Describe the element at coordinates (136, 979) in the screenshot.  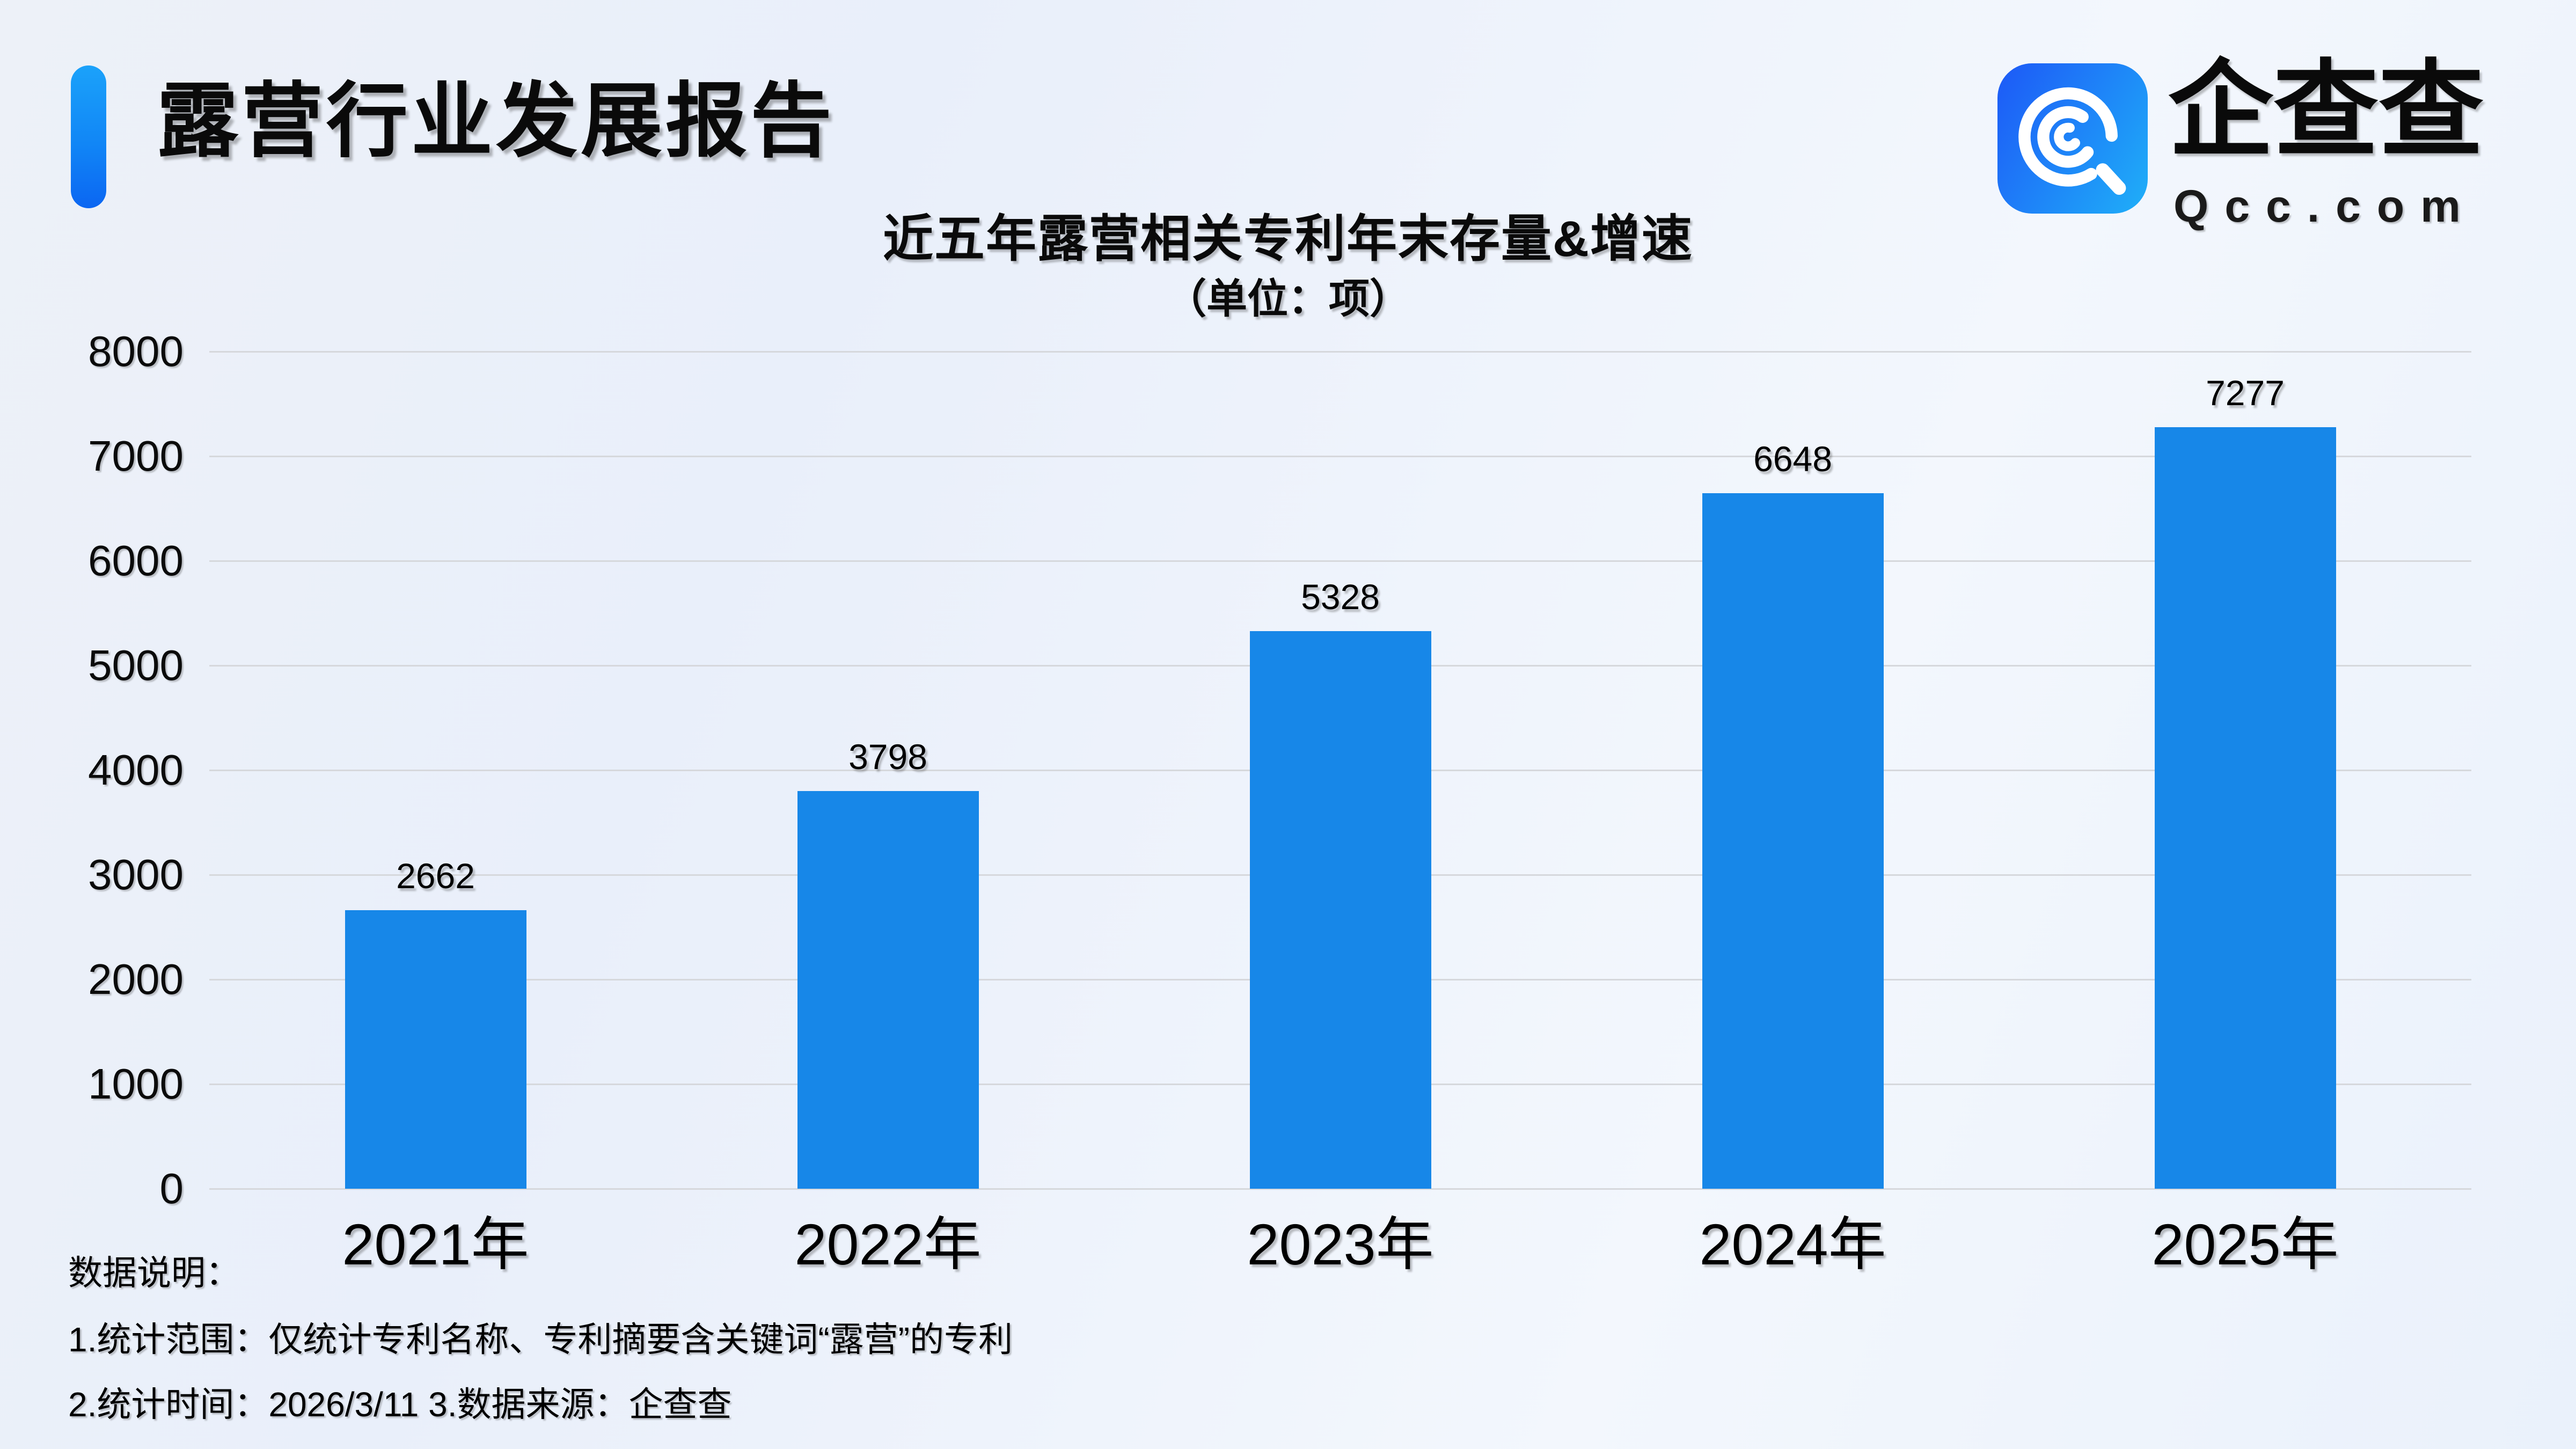
I see `y-axis-label: 2000` at that location.